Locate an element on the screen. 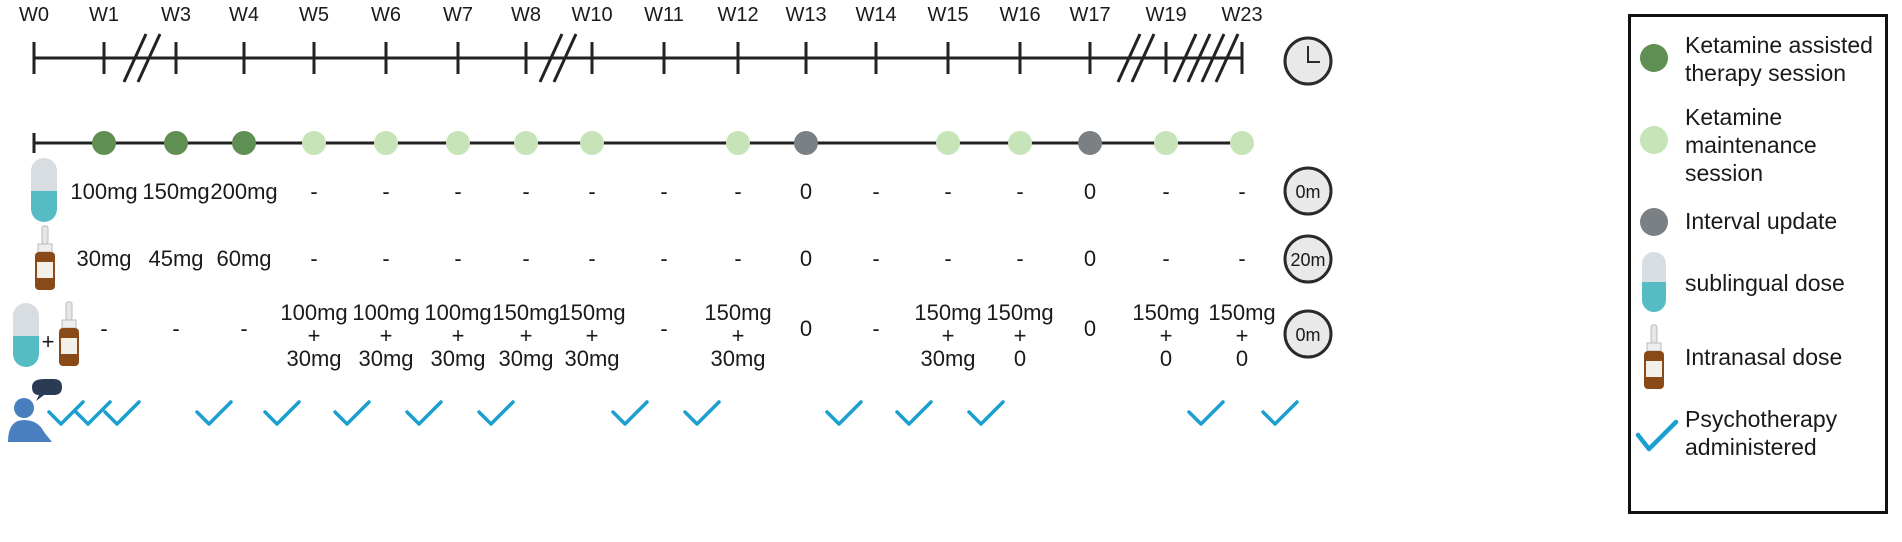 This screenshot has height=542, width=1902. legend-item-maintenance: Ketamine maintenance session is located at coordinates (1758, 145).